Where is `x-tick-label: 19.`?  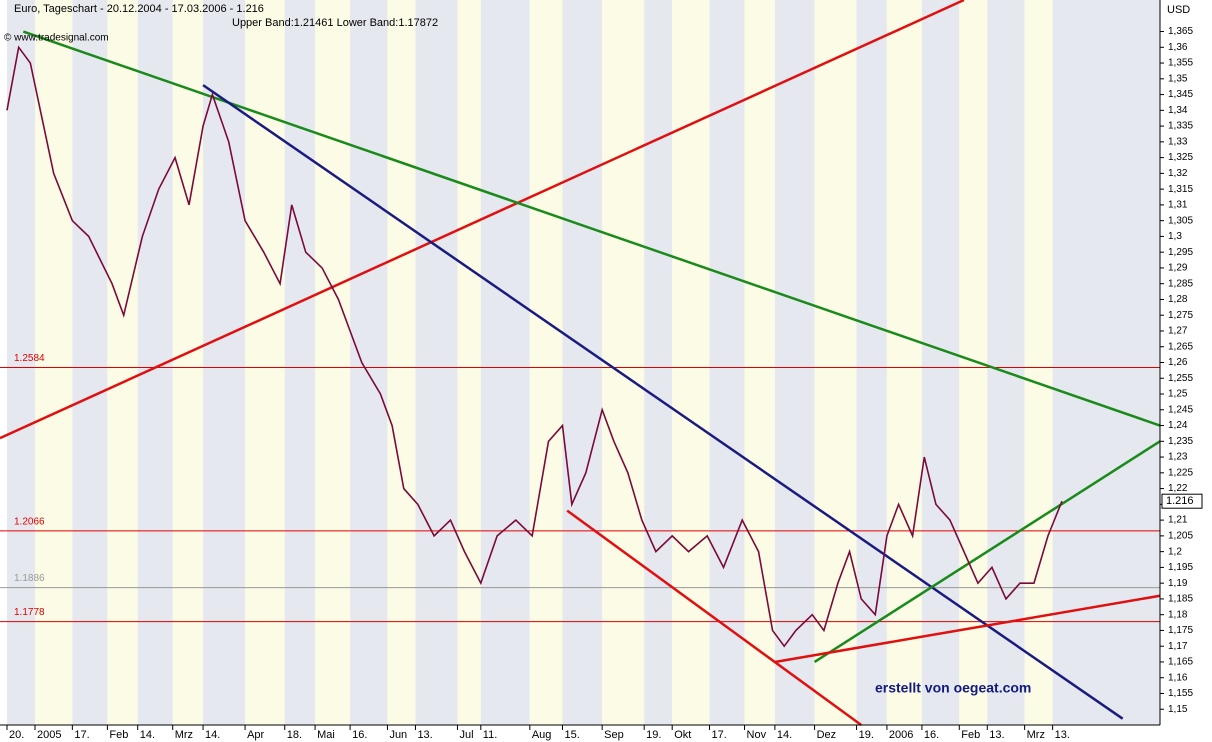
x-tick-label: 19. is located at coordinates (653, 735).